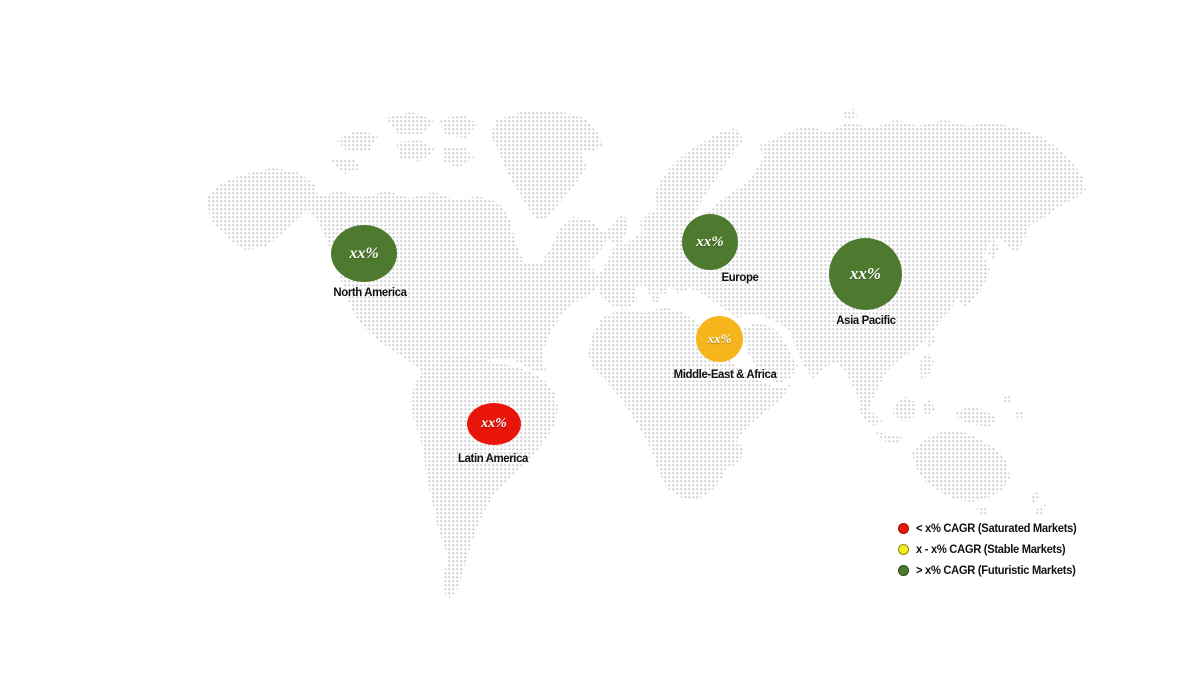  I want to click on label-europe: Europe, so click(740, 277).